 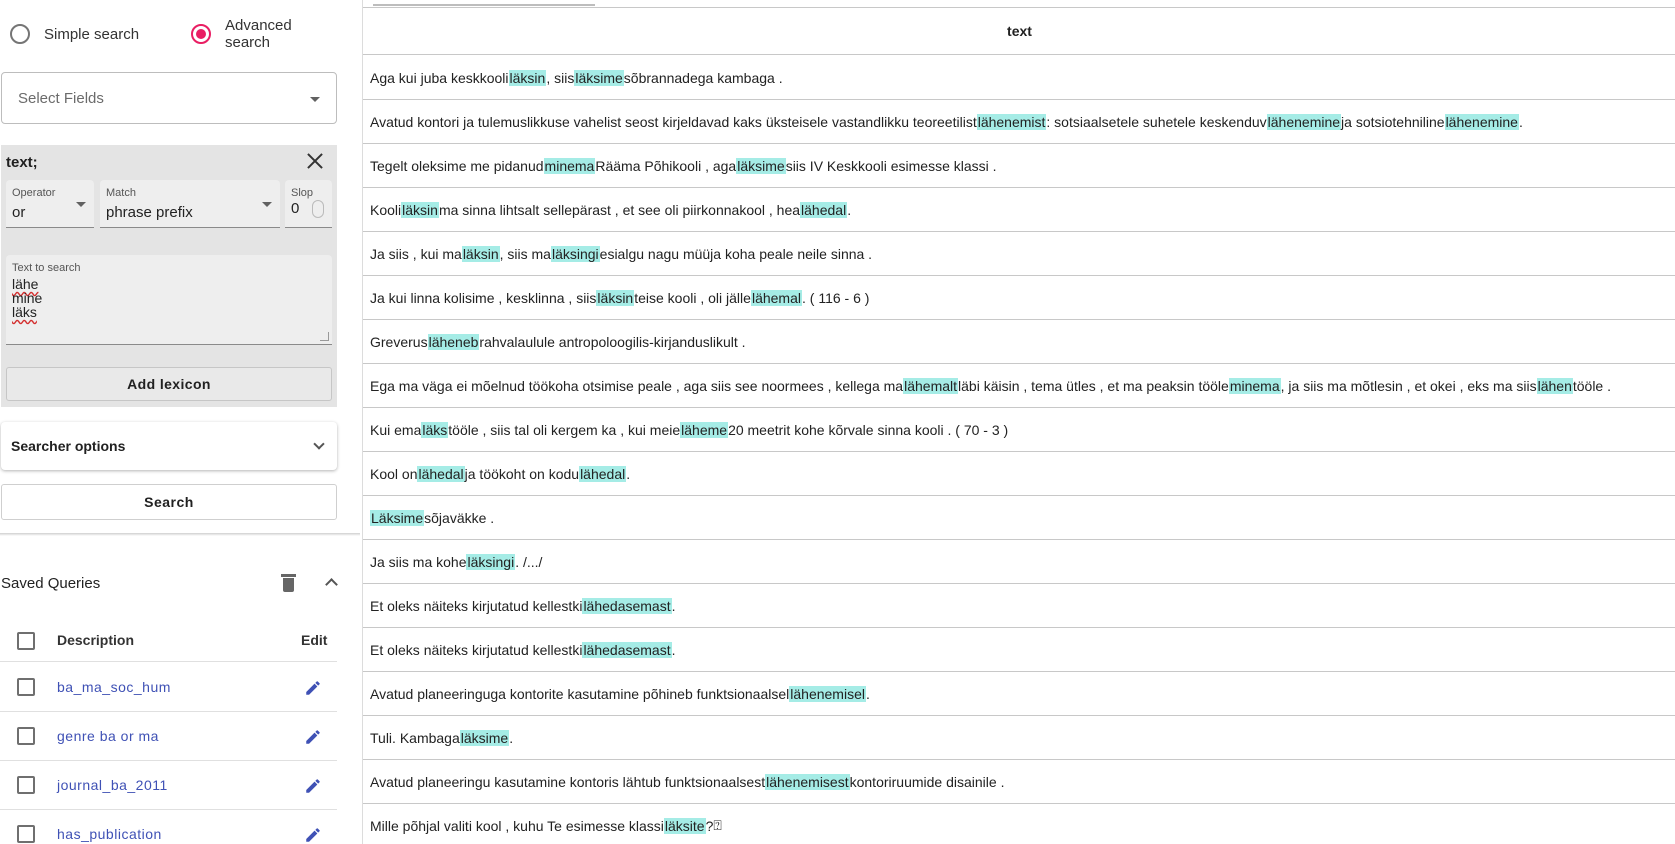 I want to click on saved-query-row: ba_ma_soc_hum, so click(x=168, y=687).